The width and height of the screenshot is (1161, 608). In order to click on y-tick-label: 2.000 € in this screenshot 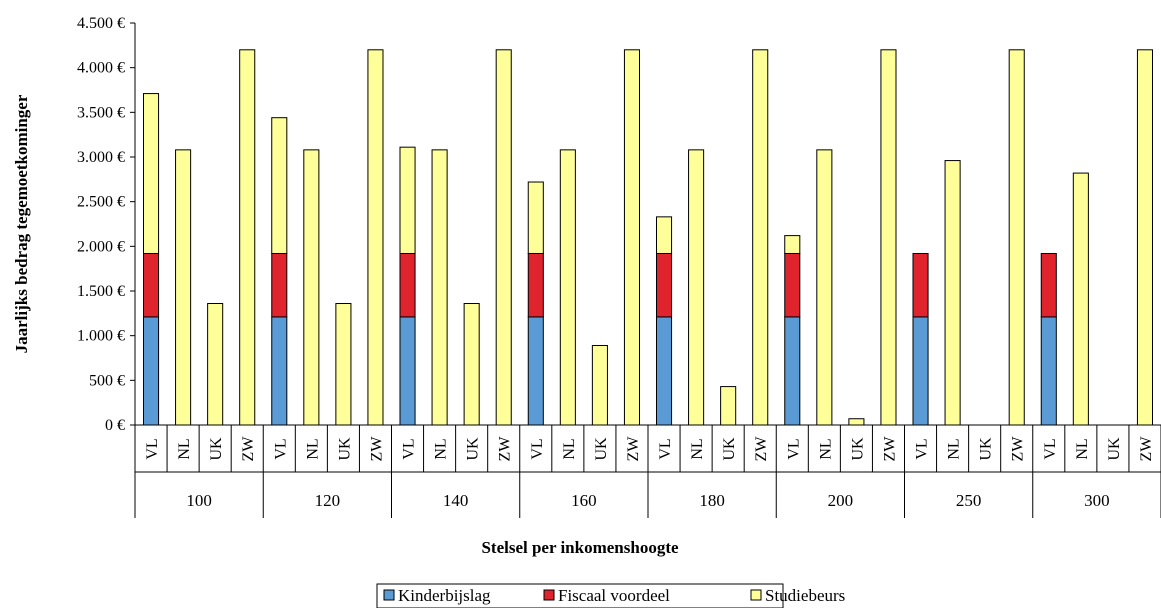, I will do `click(101, 246)`.